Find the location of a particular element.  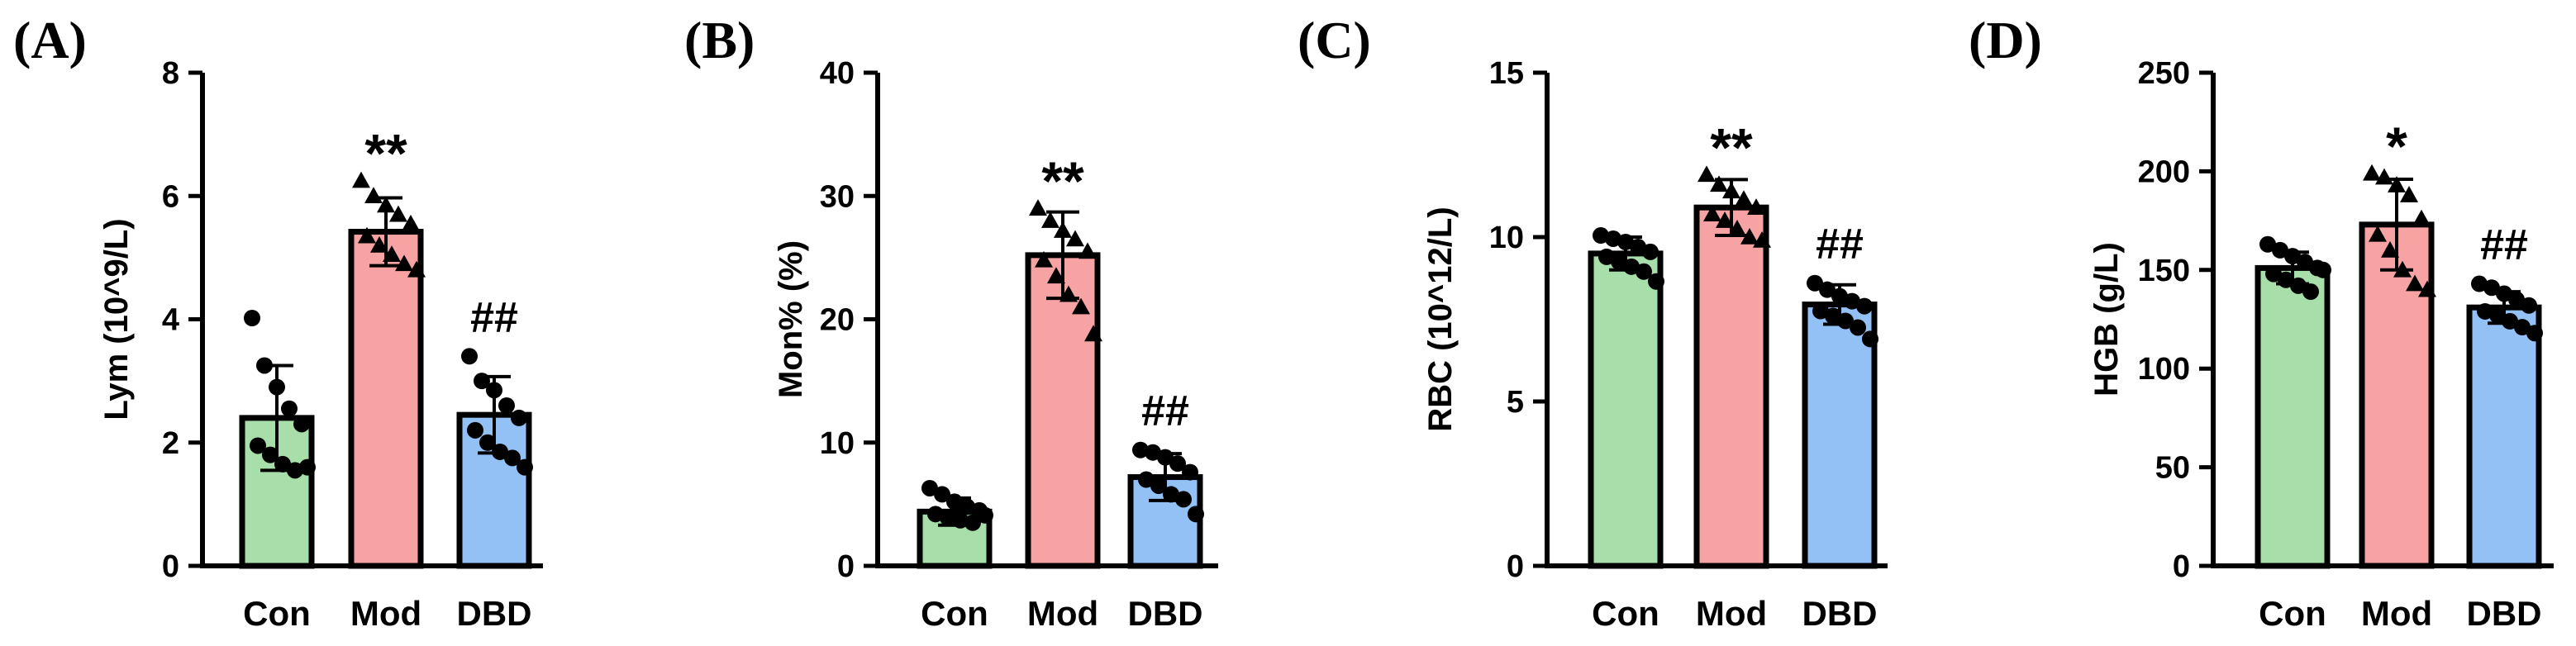

y-tick-label: 4 is located at coordinates (171, 320).